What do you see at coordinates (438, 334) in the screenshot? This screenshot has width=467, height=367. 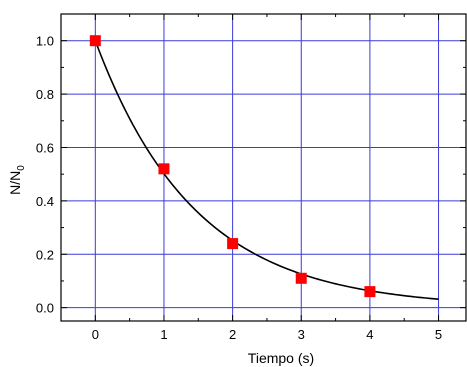 I see `x-tick-label: 5` at bounding box center [438, 334].